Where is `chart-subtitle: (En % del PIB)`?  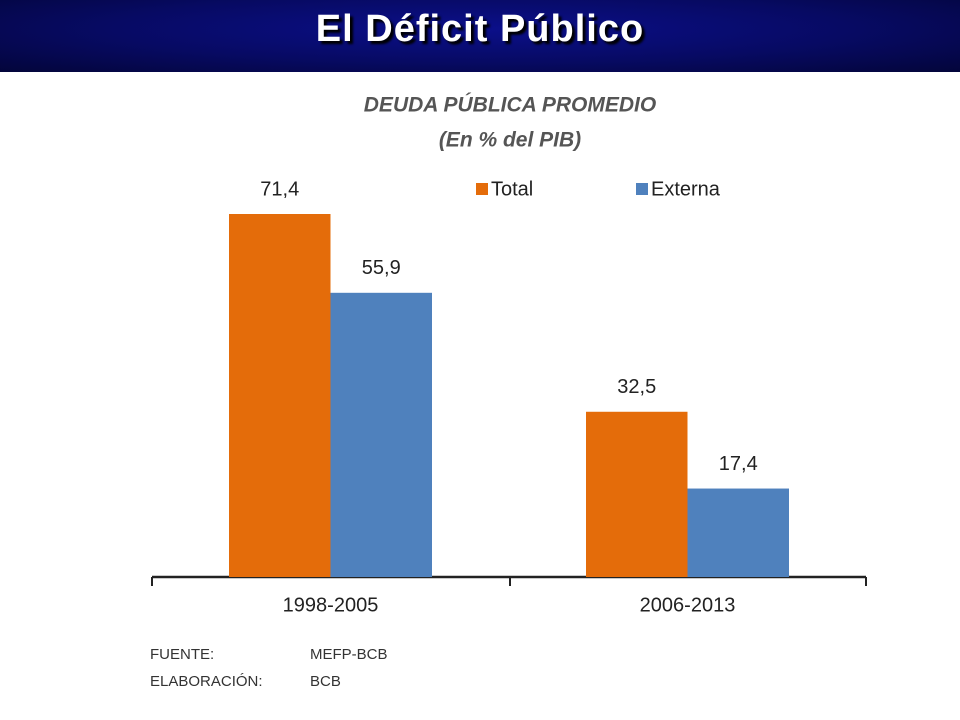
chart-subtitle: (En % del PIB) is located at coordinates (510, 140).